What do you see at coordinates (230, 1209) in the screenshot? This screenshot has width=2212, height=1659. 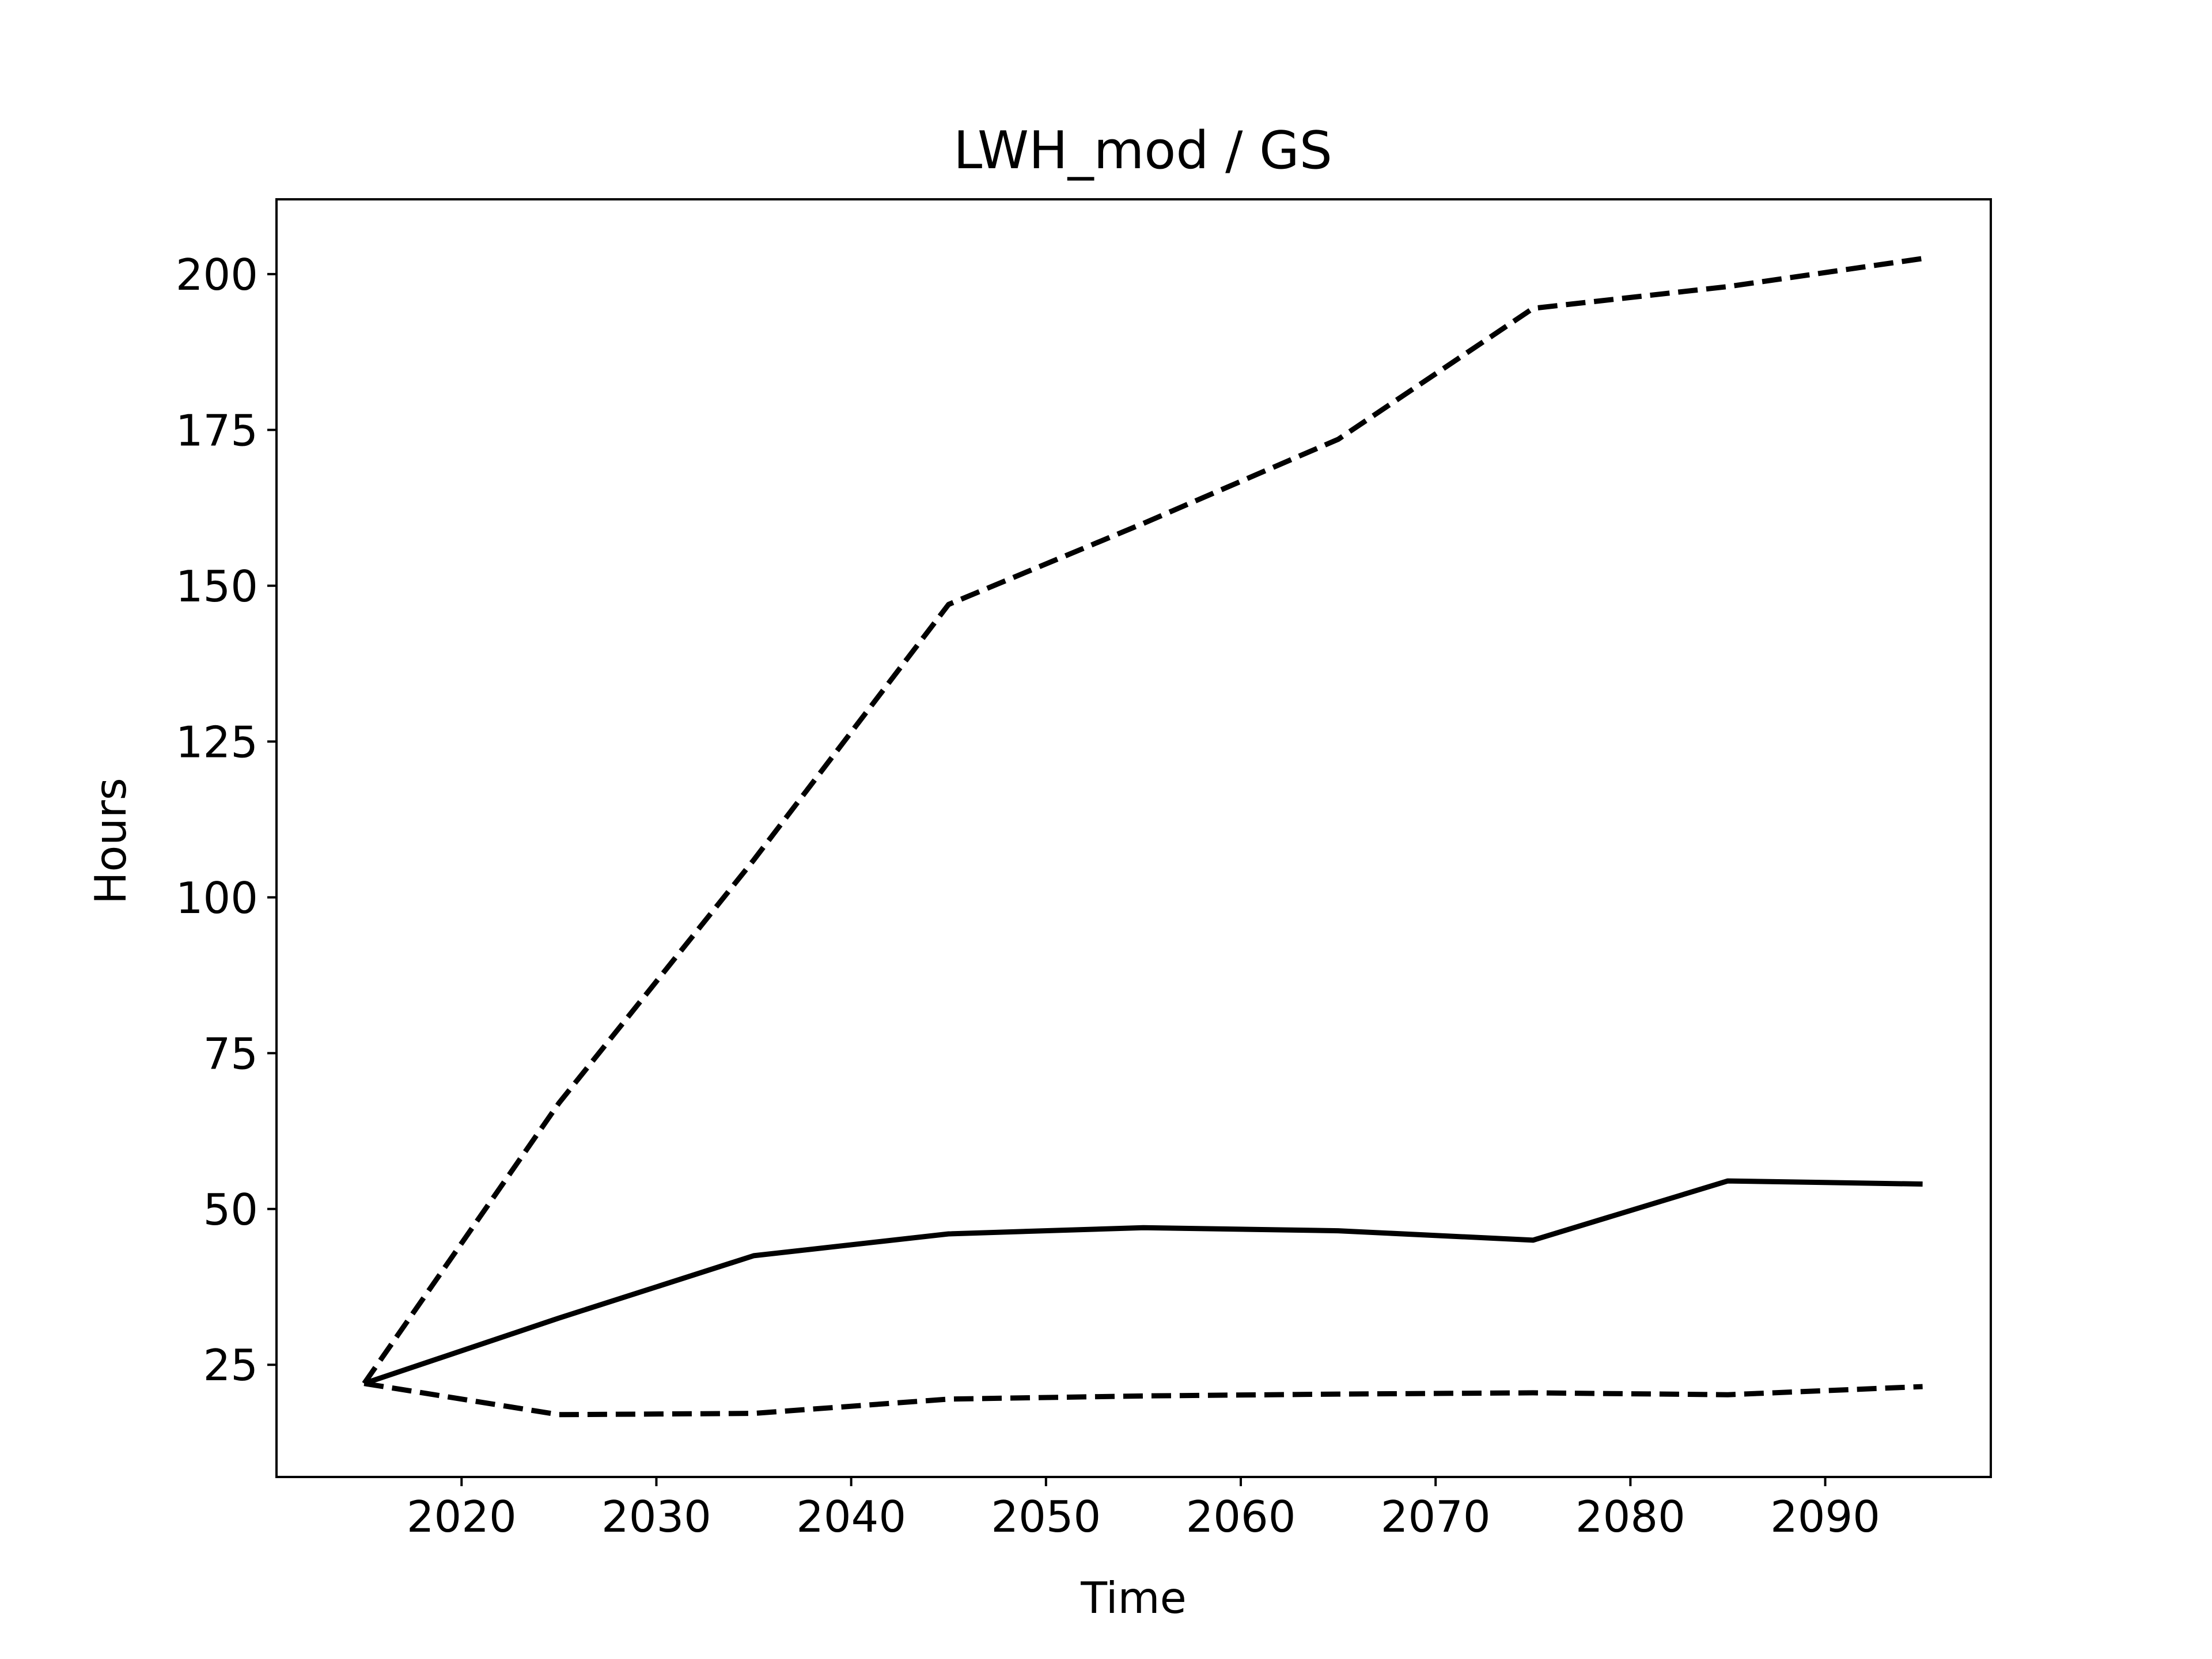 I see `y-tick-label: 50` at bounding box center [230, 1209].